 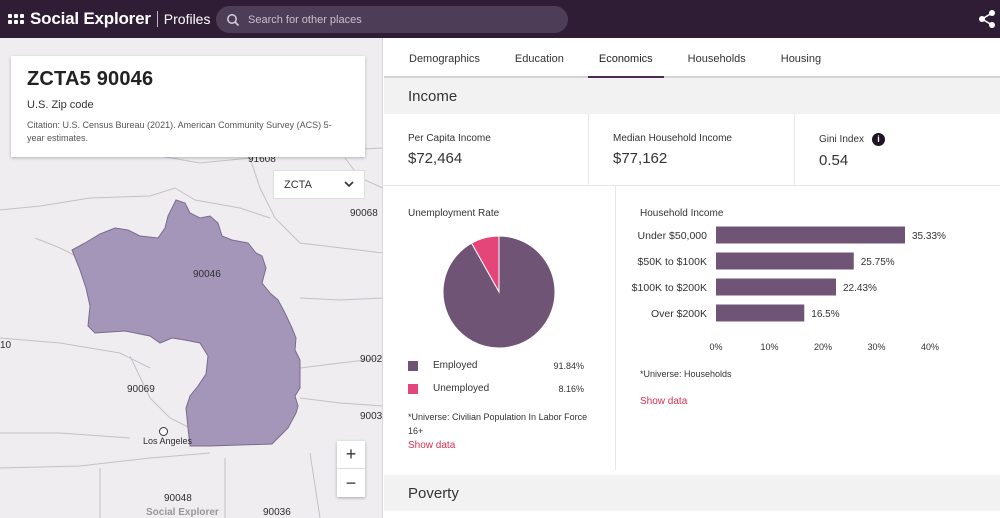 What do you see at coordinates (568, 365) in the screenshot?
I see `legend-value: 91.84%` at bounding box center [568, 365].